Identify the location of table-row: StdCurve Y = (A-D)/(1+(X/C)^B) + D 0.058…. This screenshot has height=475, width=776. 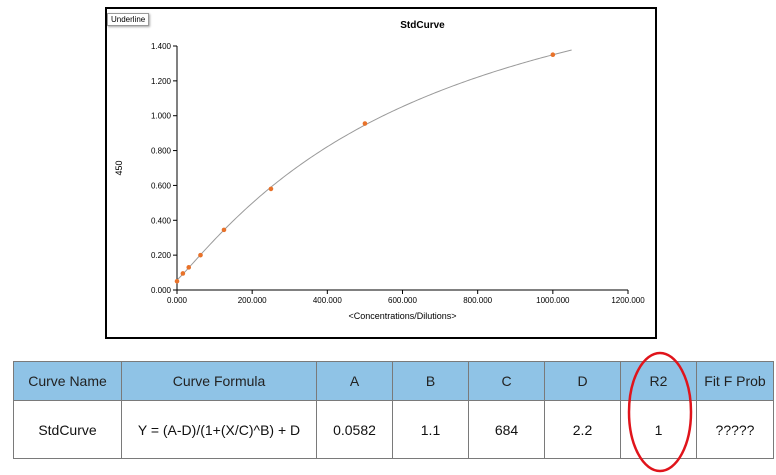
(393, 429).